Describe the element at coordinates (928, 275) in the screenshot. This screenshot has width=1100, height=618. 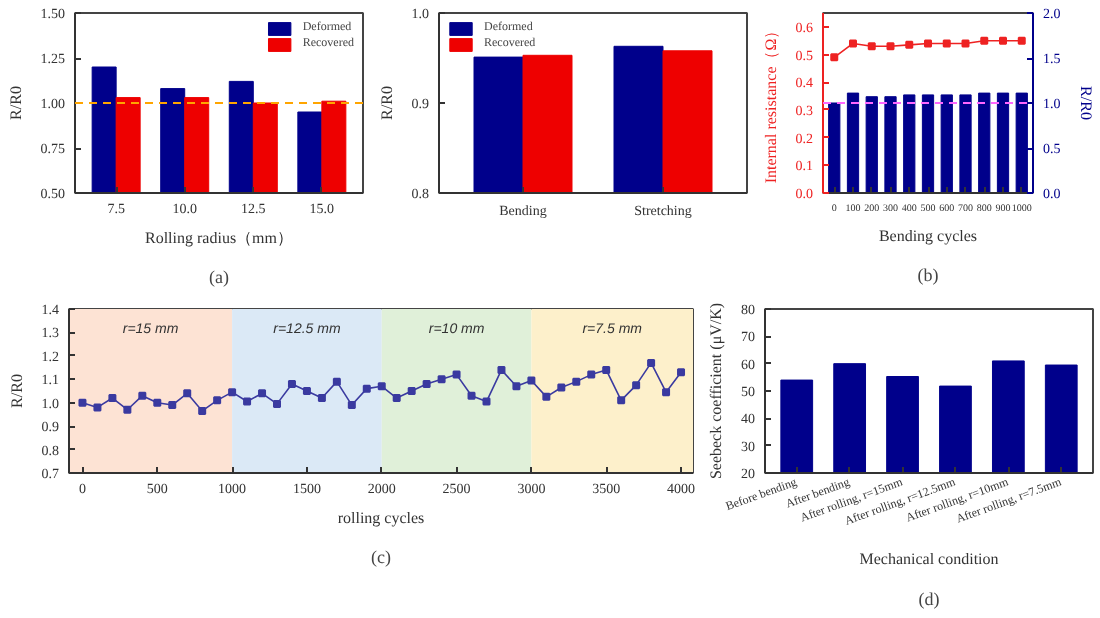
I see `text: (b)` at that location.